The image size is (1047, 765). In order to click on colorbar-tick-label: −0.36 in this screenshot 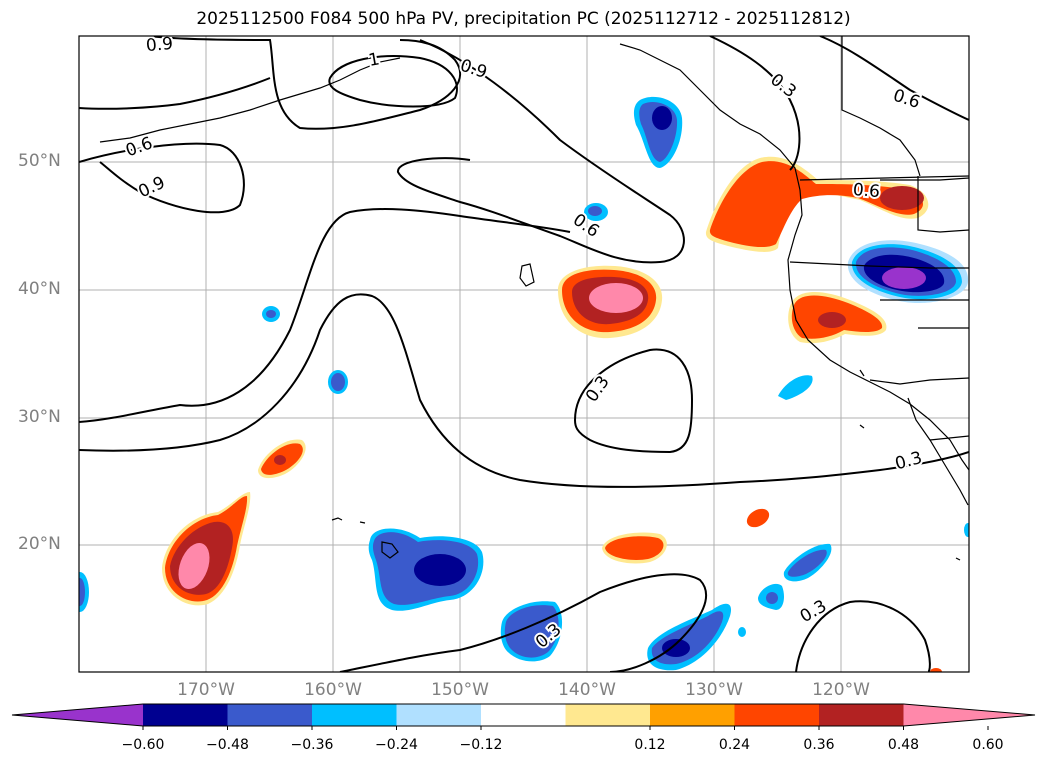, I will do `click(312, 745)`.